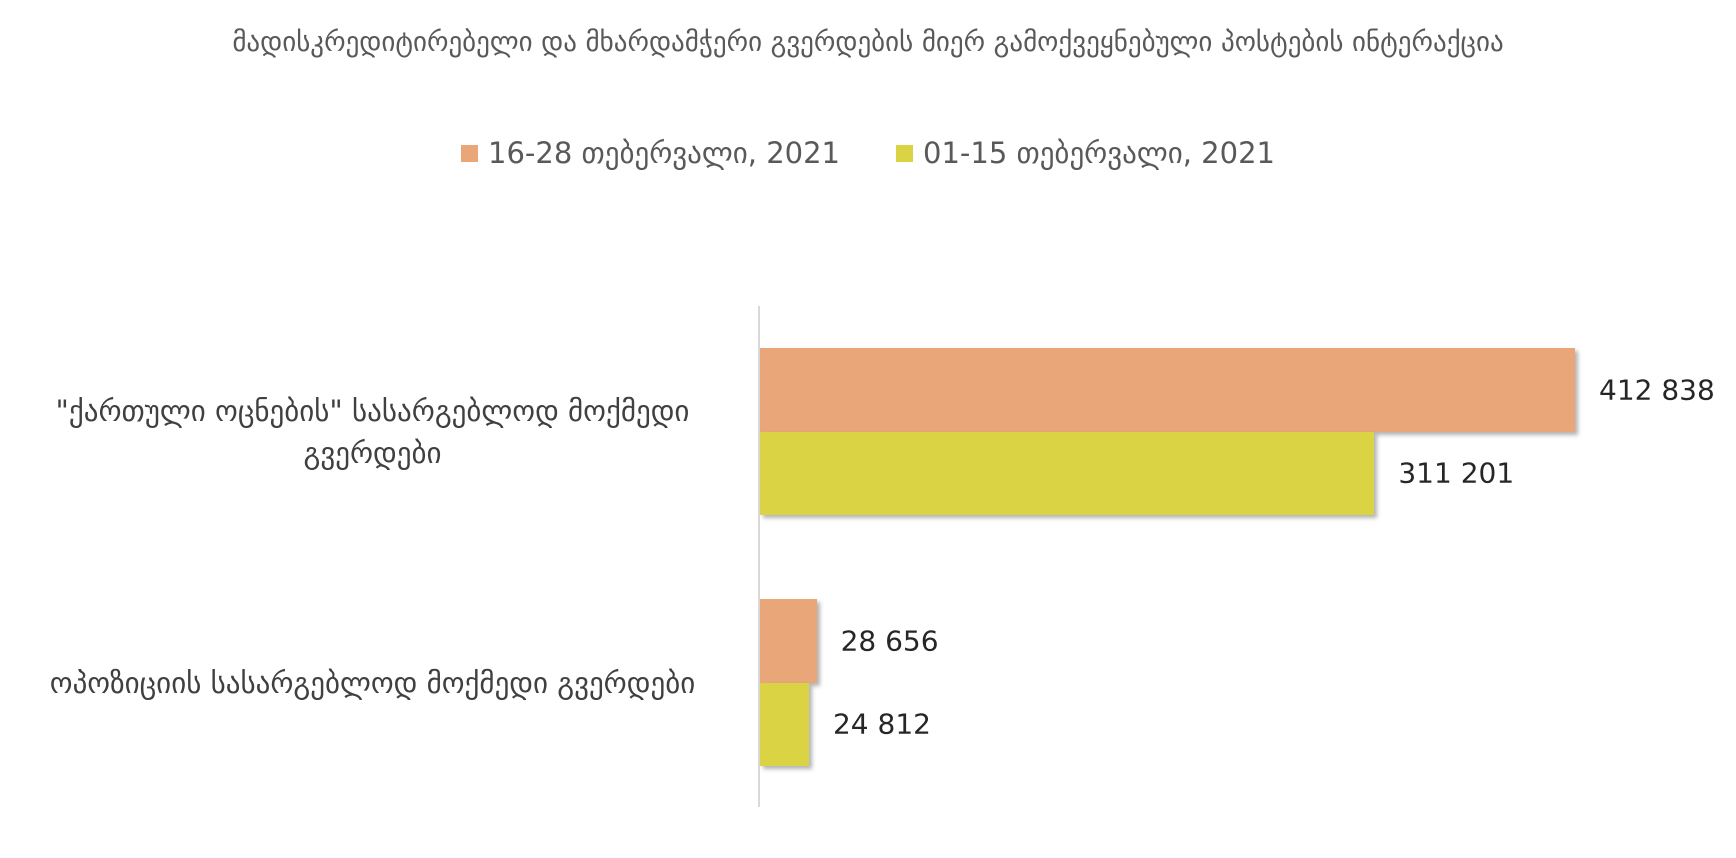 The height and width of the screenshot is (858, 1736). I want to click on data-label: 24 812, so click(881, 724).